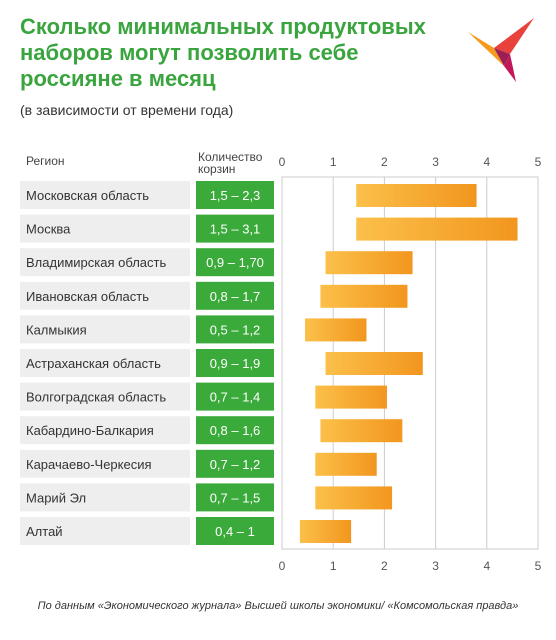 The image size is (556, 640). I want to click on count-label: 0,8 – 1,7, so click(235, 296).